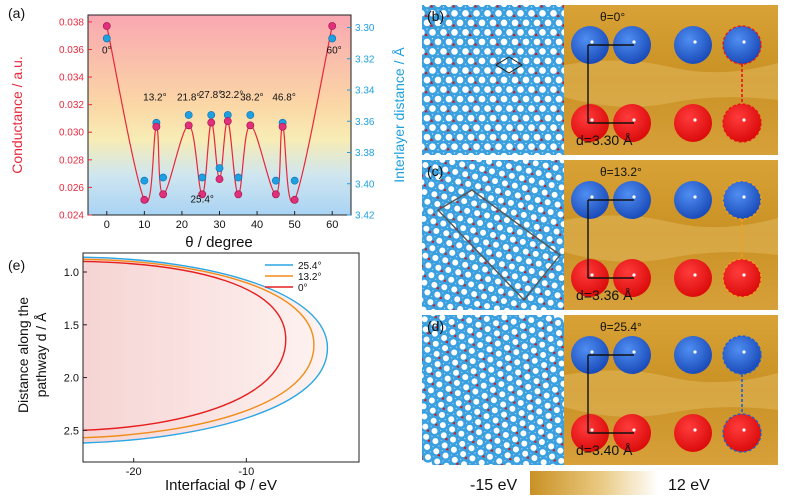 The height and width of the screenshot is (500, 786). Describe the element at coordinates (283, 98) in the screenshot. I see `angle-annotation: 46.8°` at that location.